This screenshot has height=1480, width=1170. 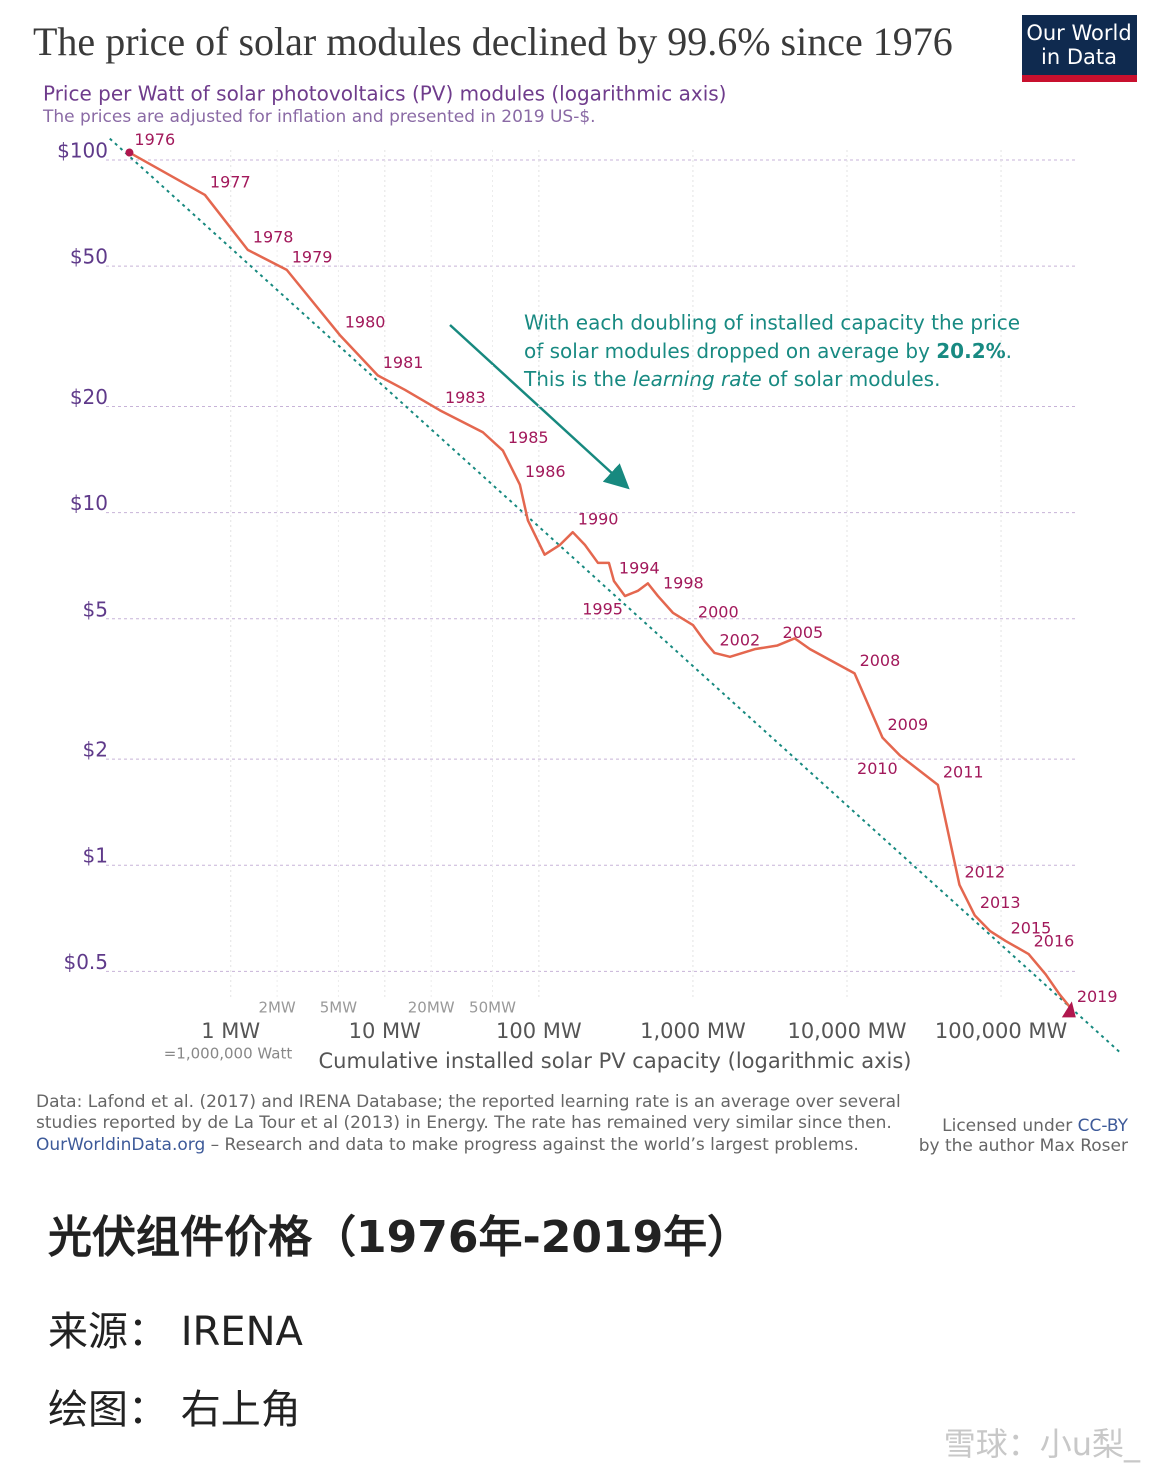 I want to click on point-label: 2012, so click(x=984, y=871).